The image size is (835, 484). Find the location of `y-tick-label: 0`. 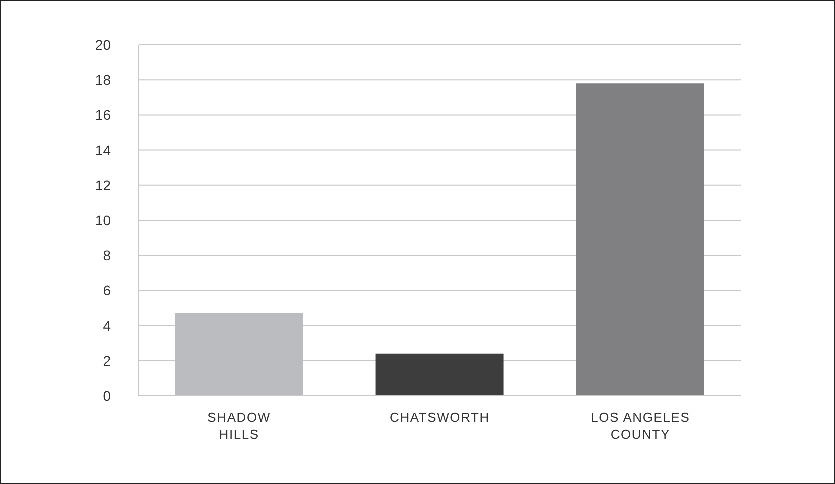

y-tick-label: 0 is located at coordinates (107, 396).